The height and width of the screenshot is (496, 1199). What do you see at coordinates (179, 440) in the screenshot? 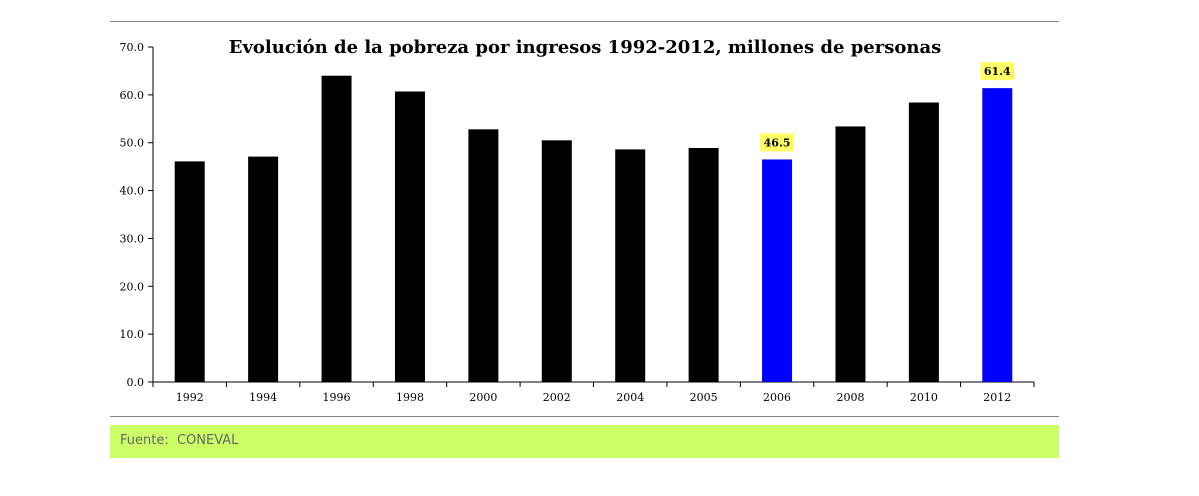
I see `source-text: Fuente: CONEVAL` at bounding box center [179, 440].